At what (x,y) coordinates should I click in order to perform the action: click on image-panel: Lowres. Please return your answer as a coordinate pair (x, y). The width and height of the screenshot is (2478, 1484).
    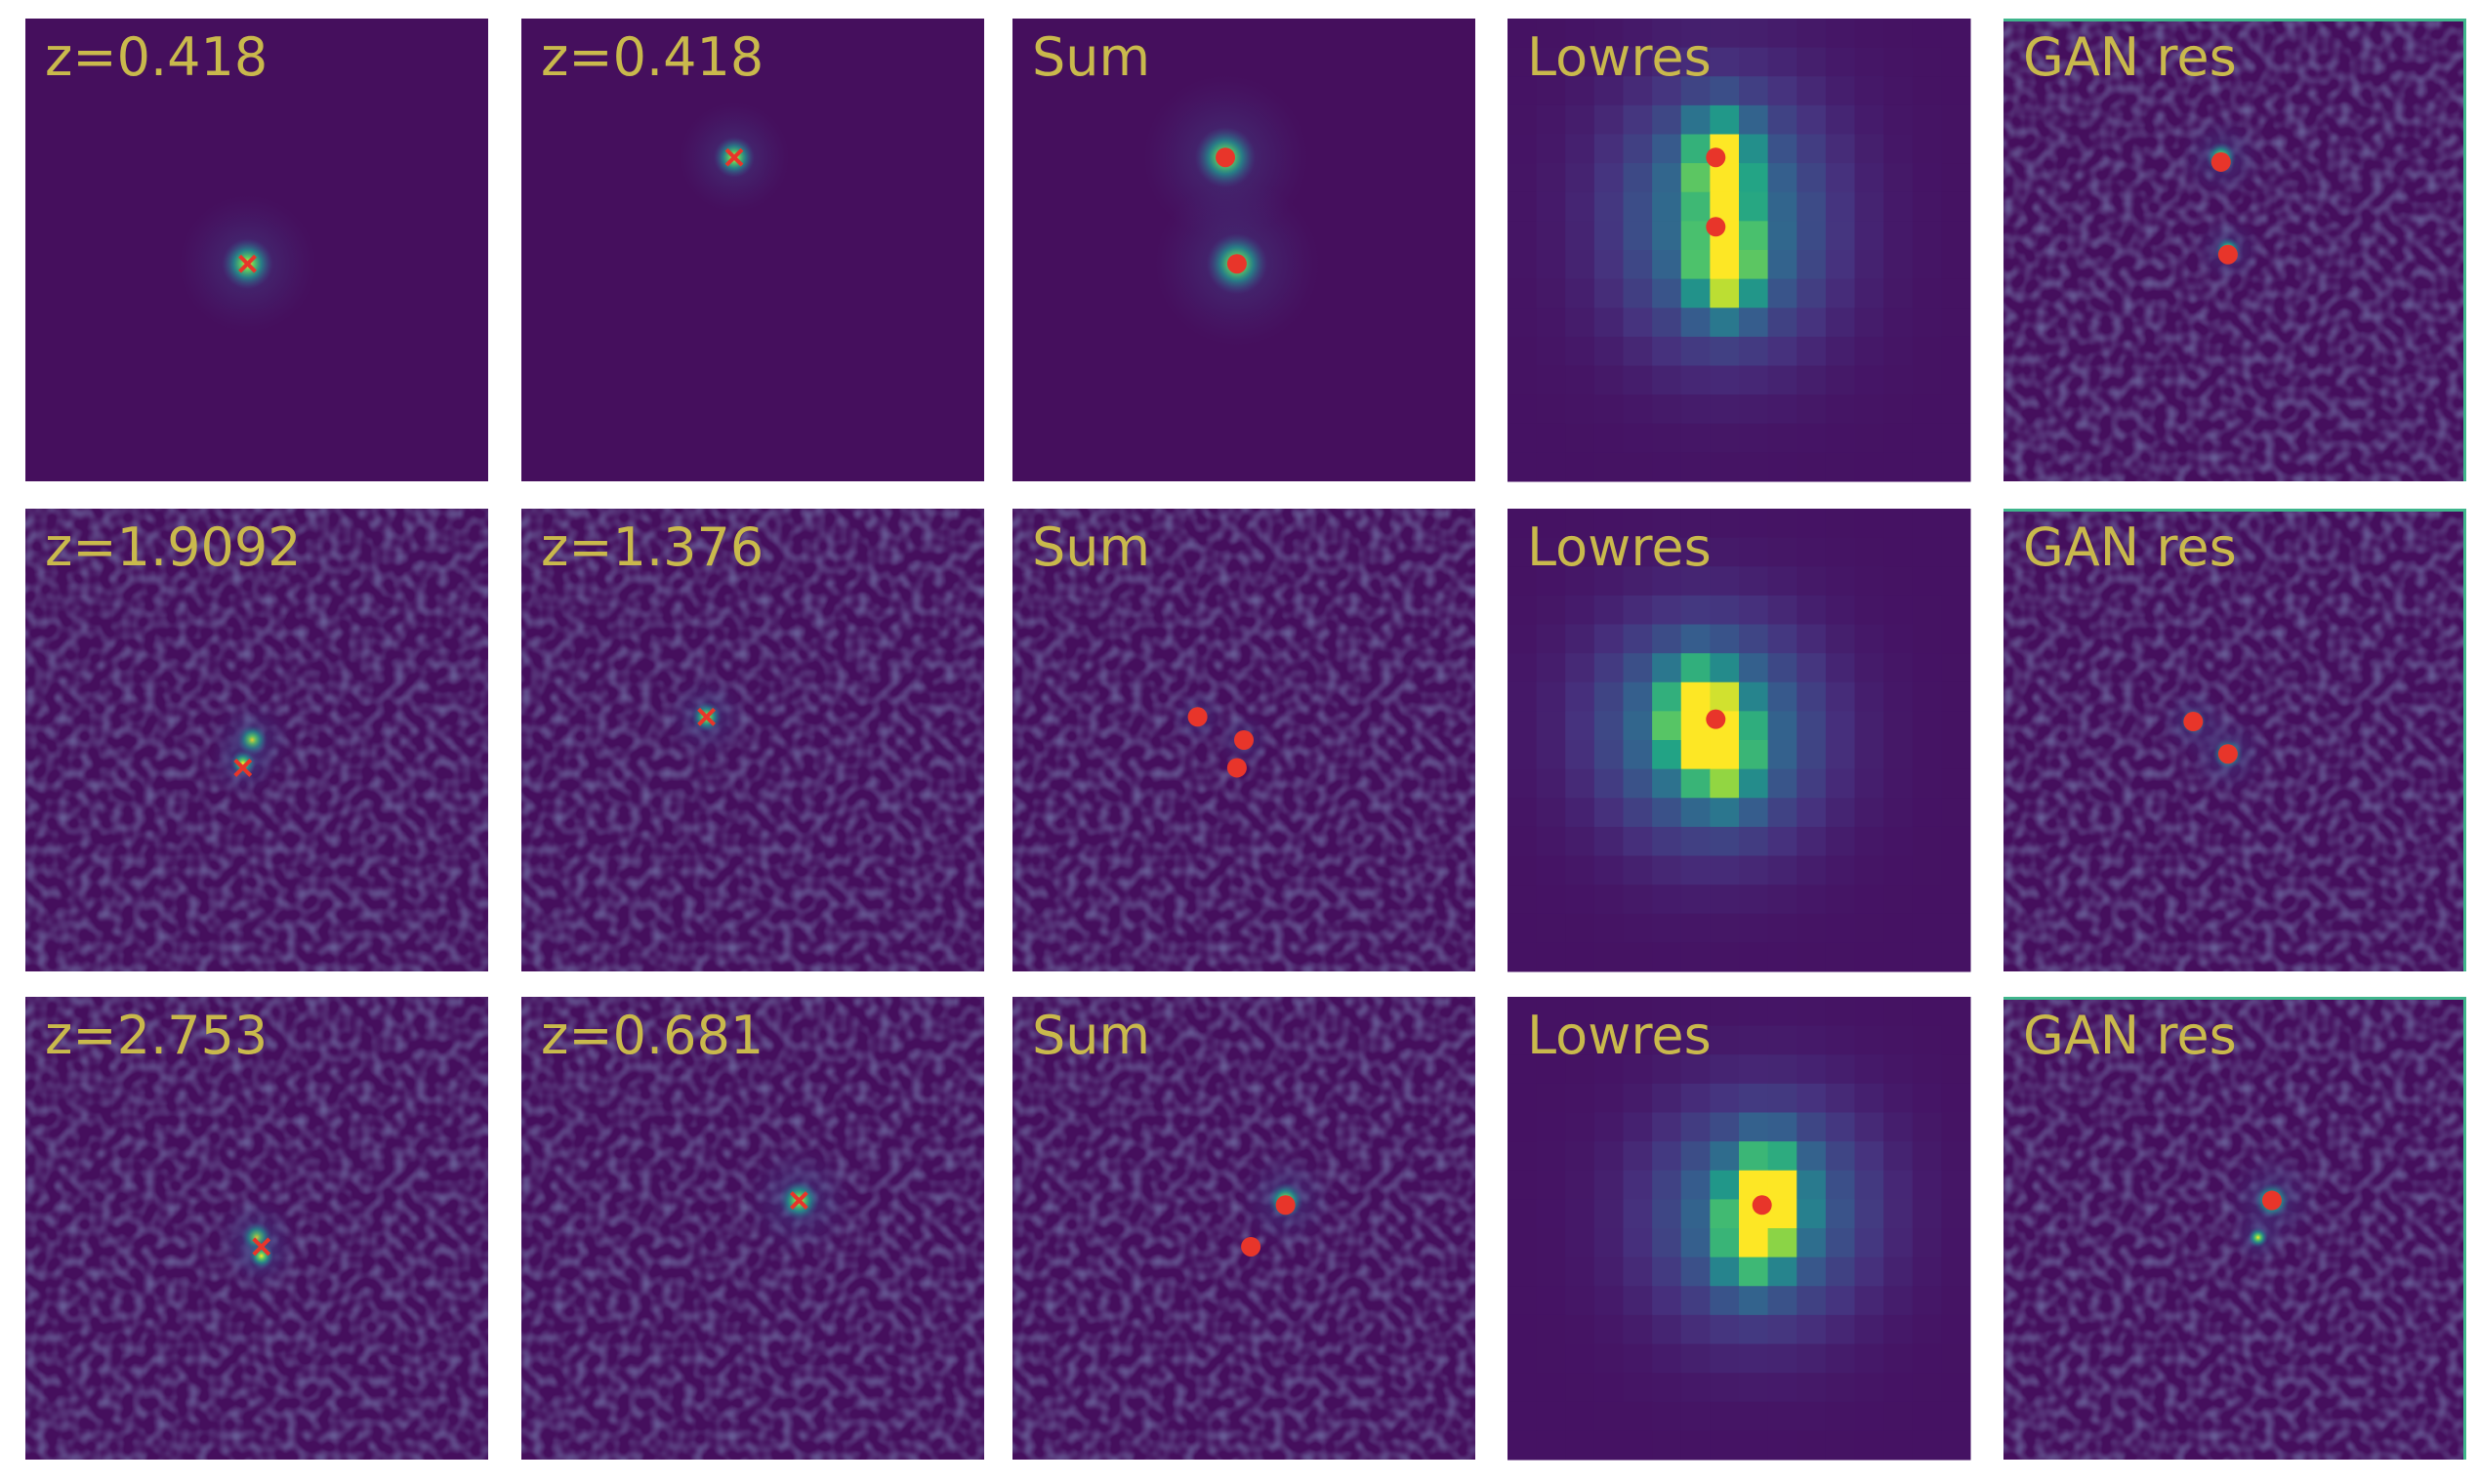
    Looking at the image, I should click on (1739, 250).